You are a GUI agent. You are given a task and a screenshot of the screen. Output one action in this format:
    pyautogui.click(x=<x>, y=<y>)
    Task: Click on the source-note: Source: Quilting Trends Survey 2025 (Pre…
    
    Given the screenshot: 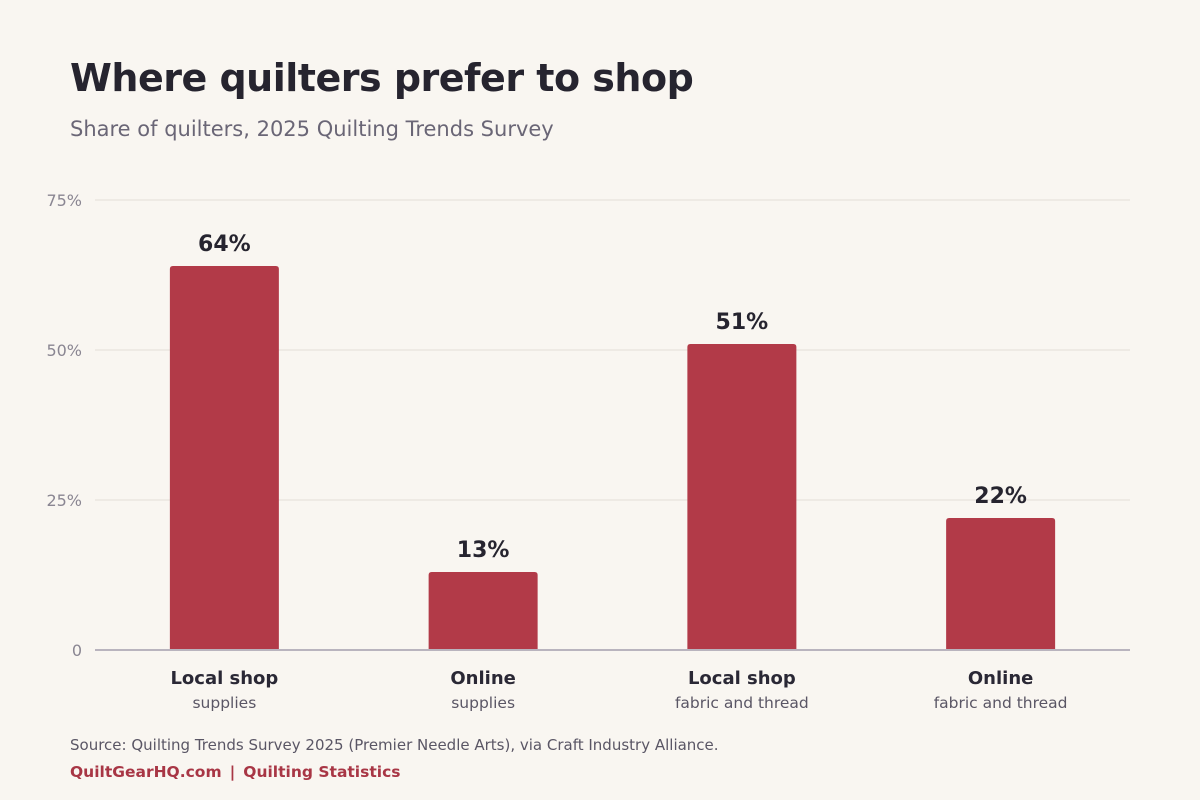 What is the action you would take?
    pyautogui.click(x=394, y=745)
    